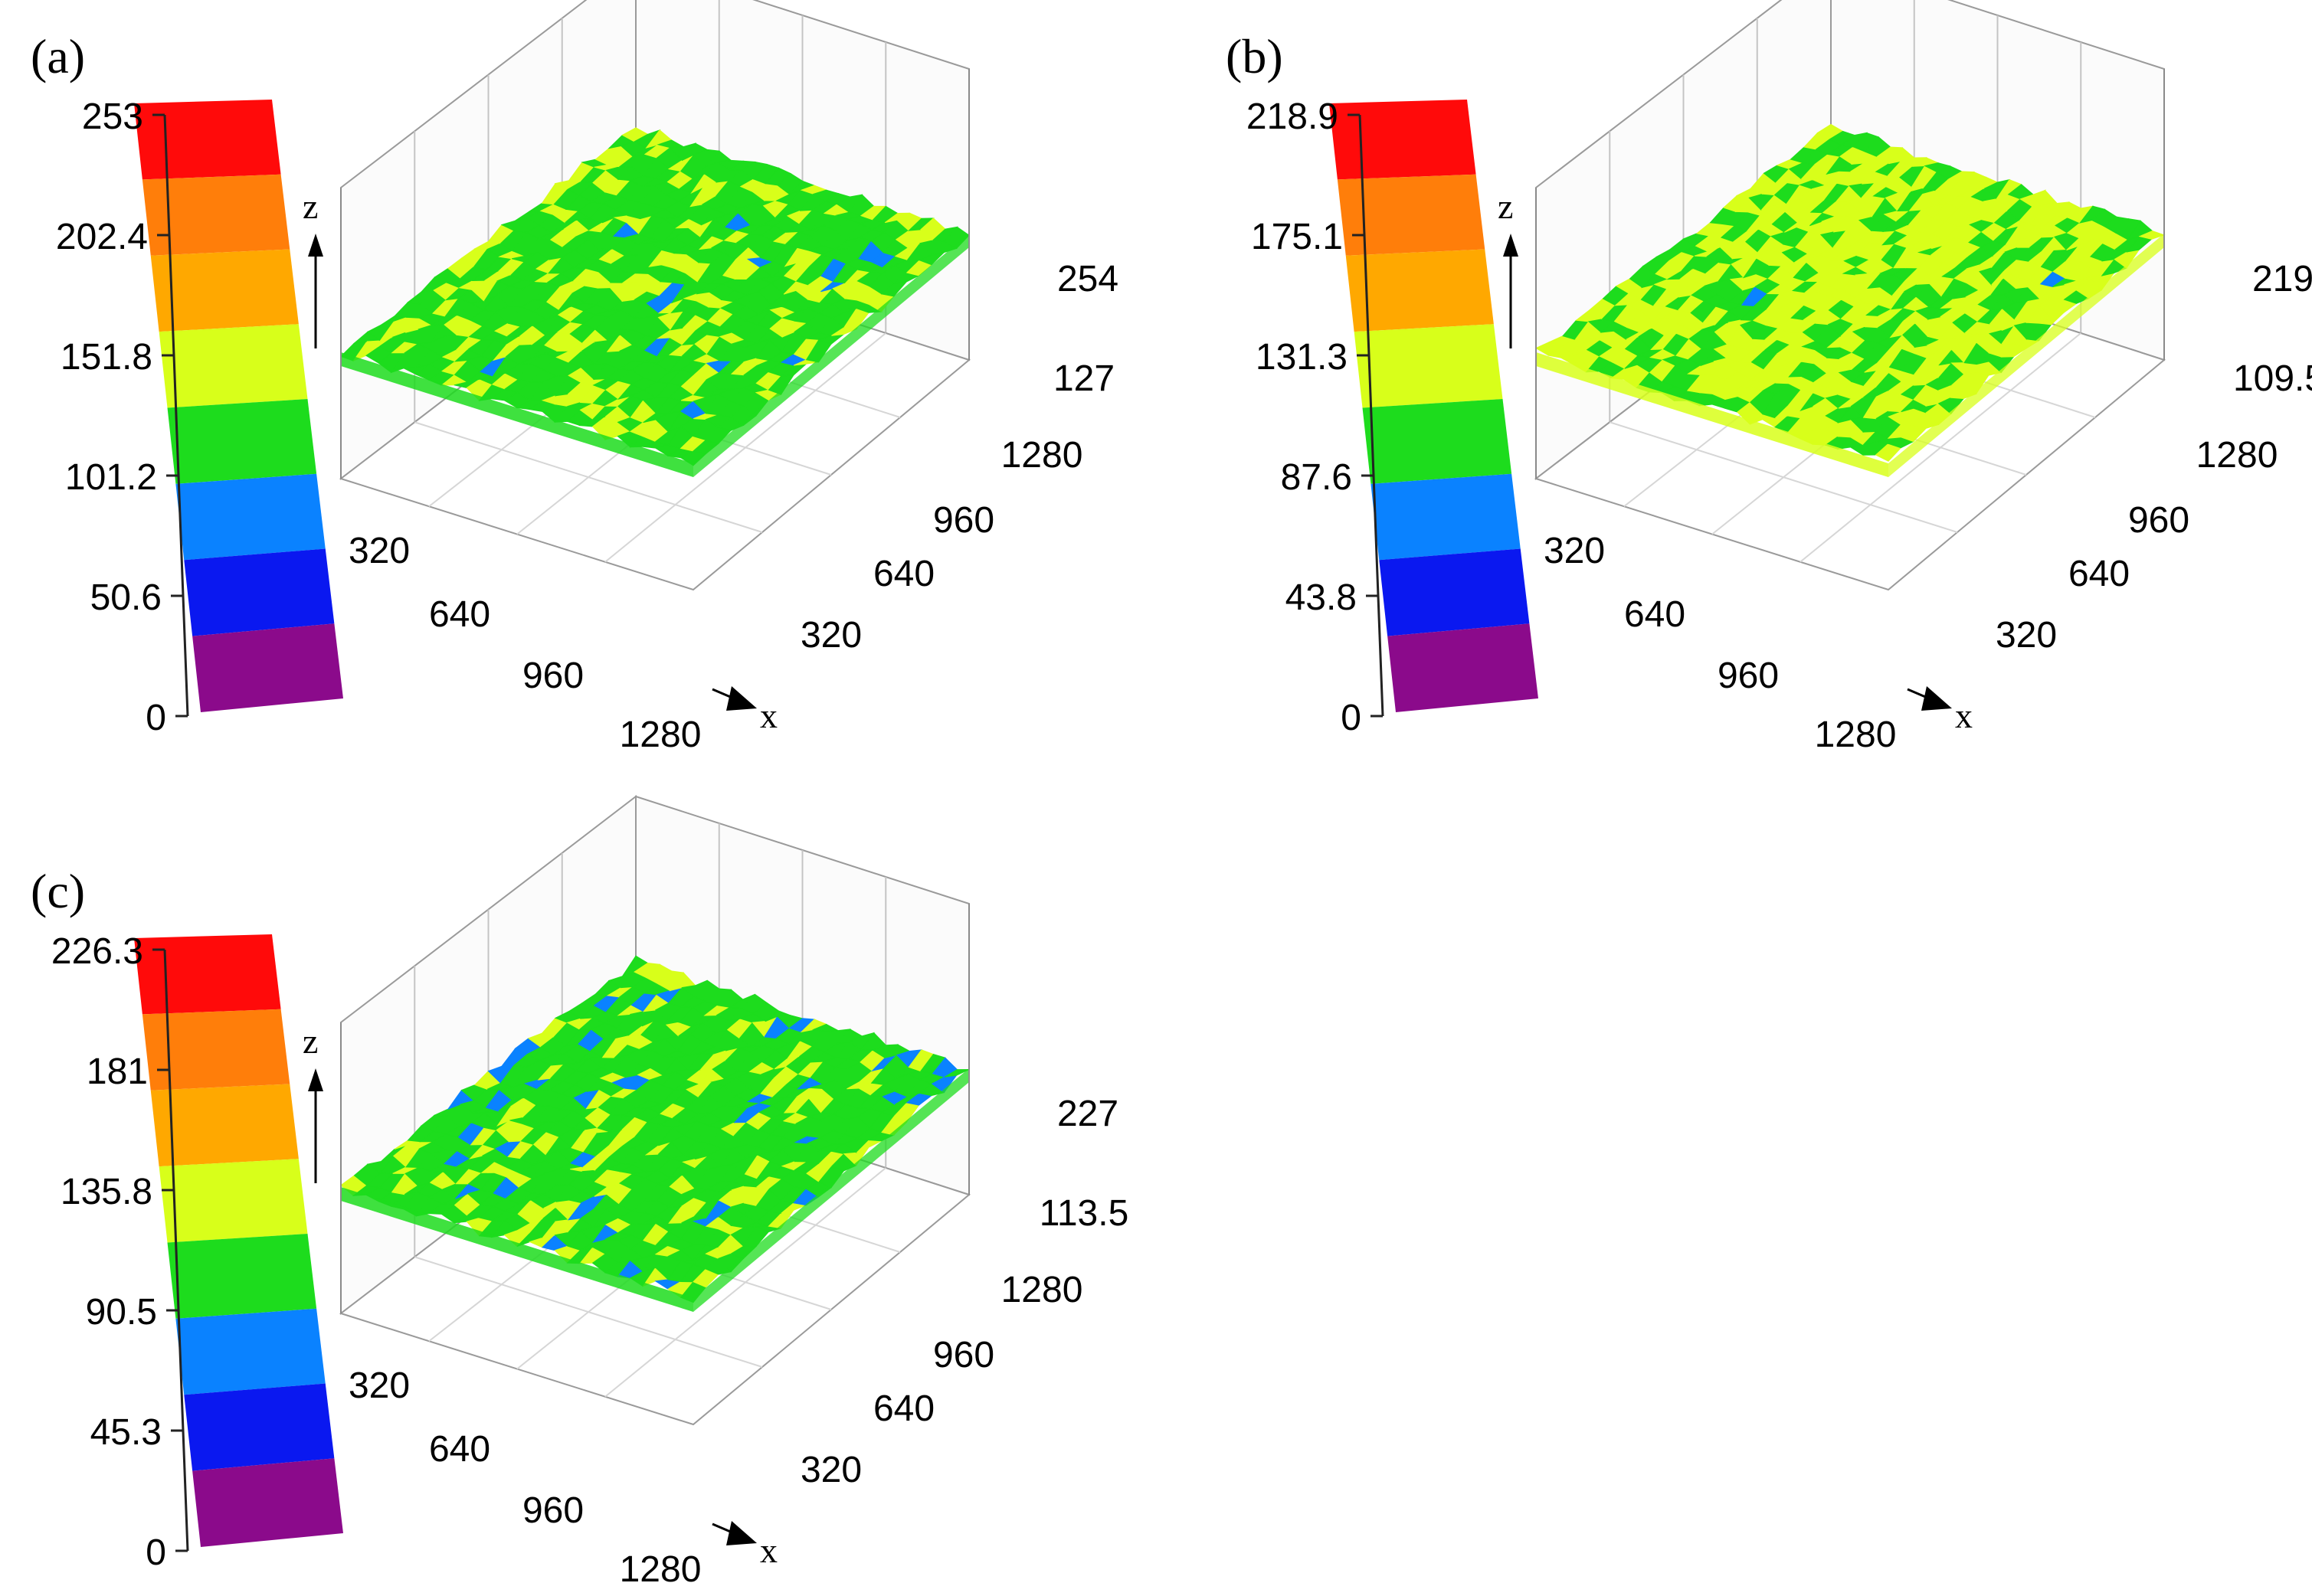 This screenshot has height=1596, width=2312. What do you see at coordinates (1084, 1213) in the screenshot?
I see `z-tick-label: 113.5` at bounding box center [1084, 1213].